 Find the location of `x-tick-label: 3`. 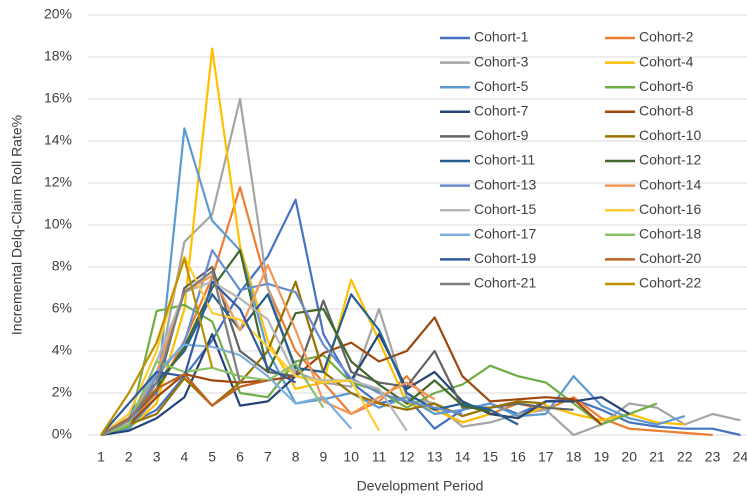

x-tick-label: 3 is located at coordinates (157, 457).